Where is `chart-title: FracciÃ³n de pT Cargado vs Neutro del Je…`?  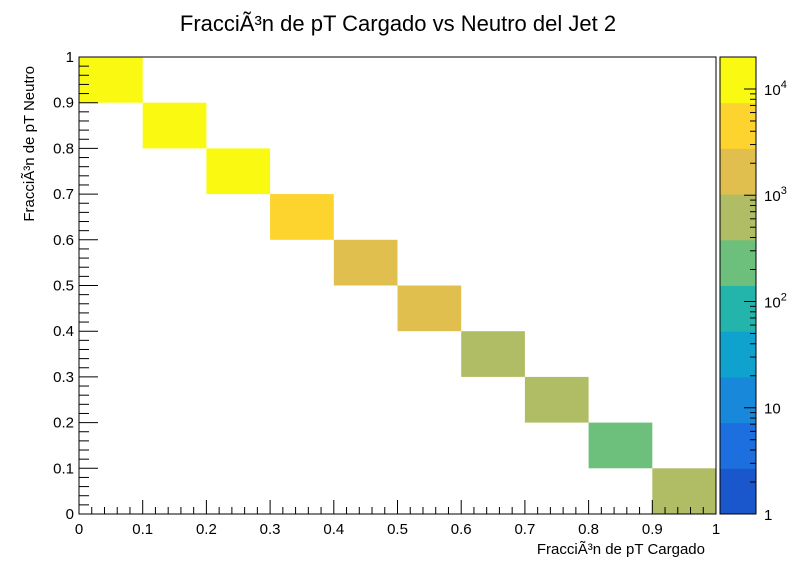
chart-title: FracciÃ³n de pT Cargado vs Neutro del Je… is located at coordinates (398, 23).